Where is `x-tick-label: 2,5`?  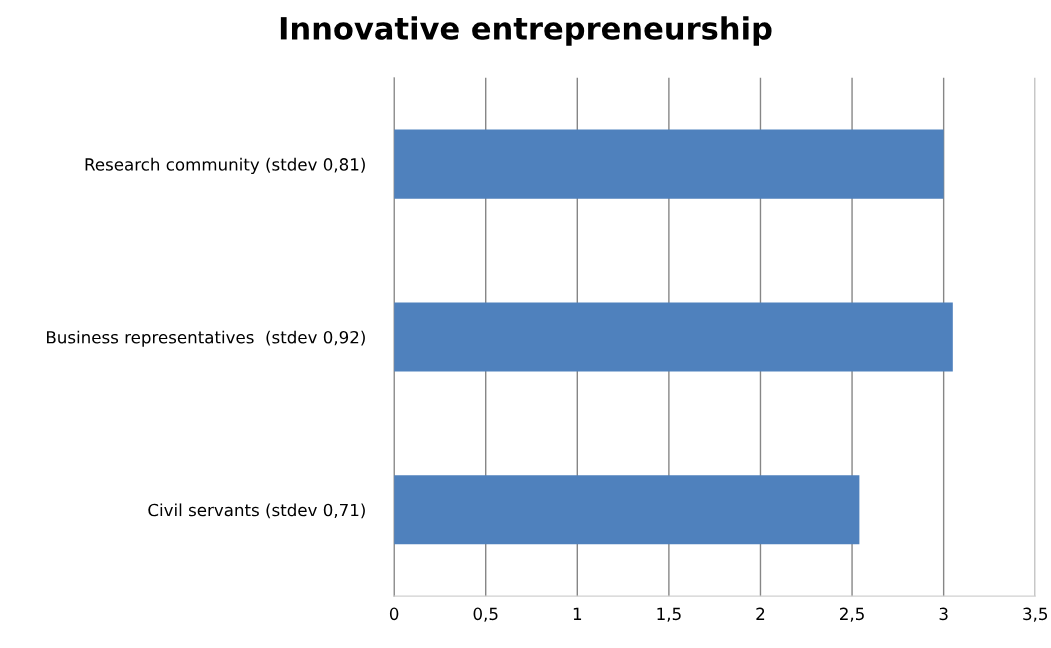 x-tick-label: 2,5 is located at coordinates (852, 614).